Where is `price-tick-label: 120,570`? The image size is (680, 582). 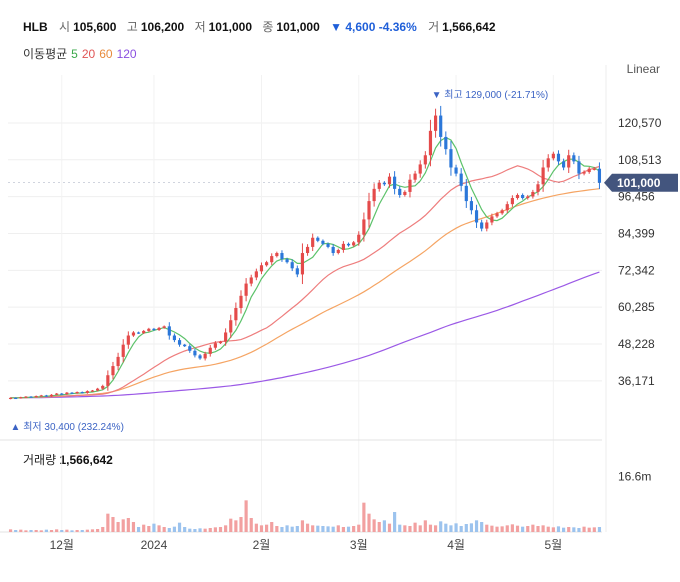
price-tick-label: 120,570 is located at coordinates (640, 123).